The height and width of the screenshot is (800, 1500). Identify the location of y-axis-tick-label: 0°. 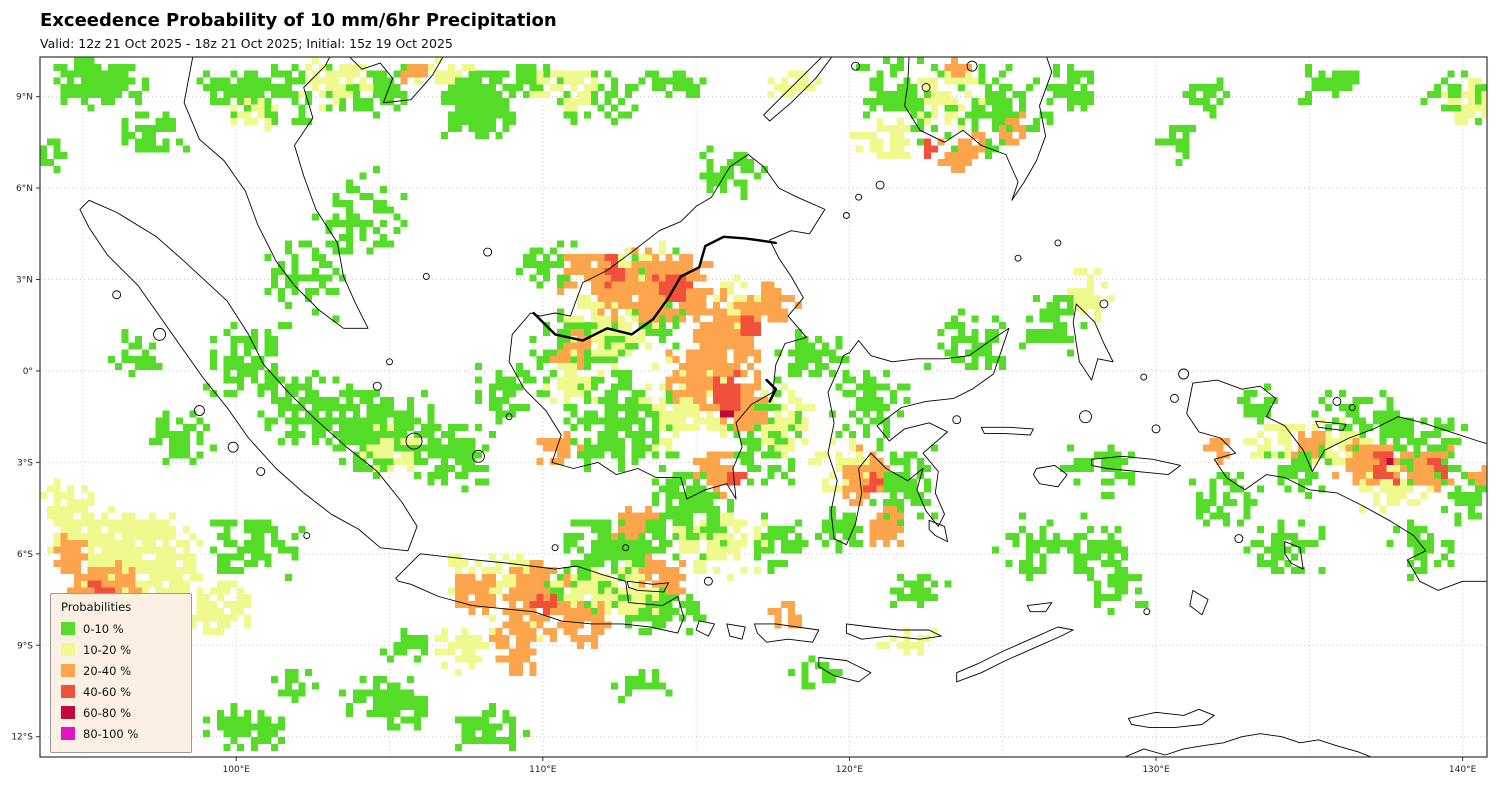
(28, 372).